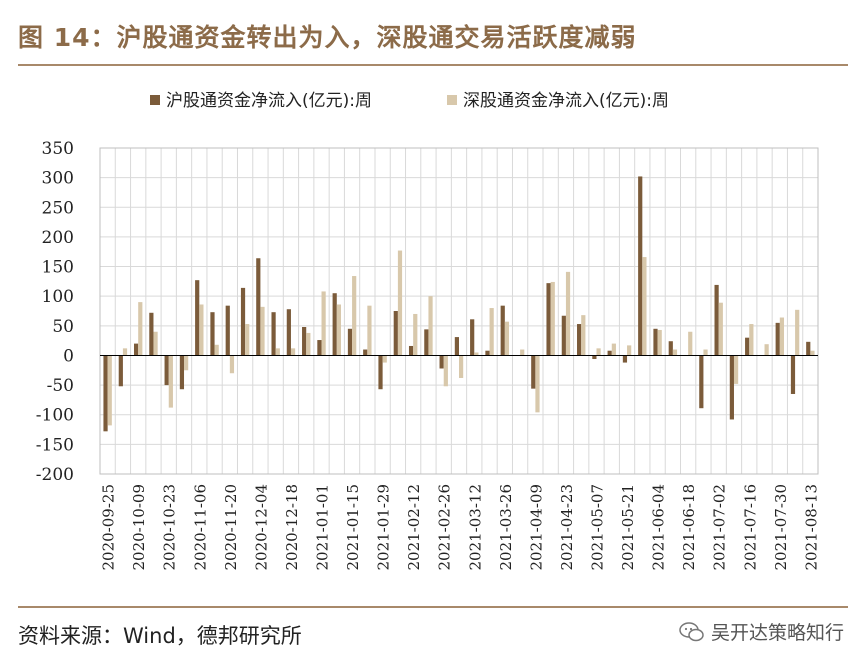 The image size is (866, 664). Describe the element at coordinates (55, 416) in the screenshot. I see `y-tick-label: -100` at that location.